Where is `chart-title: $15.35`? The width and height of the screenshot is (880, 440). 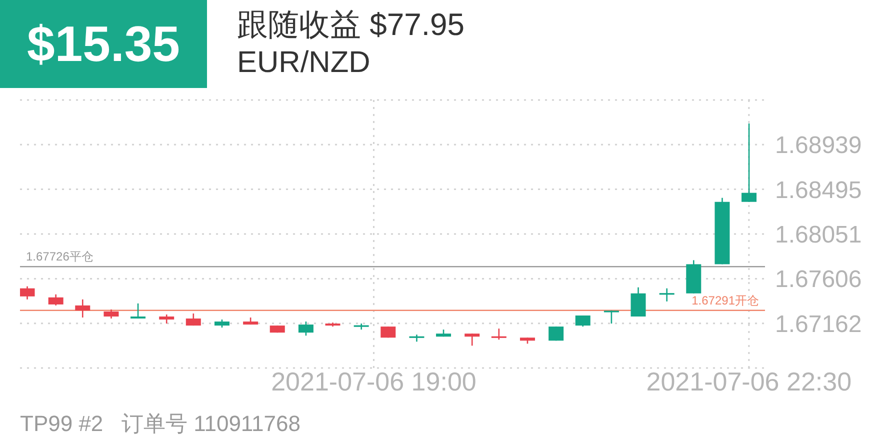
chart-title: $15.35 is located at coordinates (103, 44).